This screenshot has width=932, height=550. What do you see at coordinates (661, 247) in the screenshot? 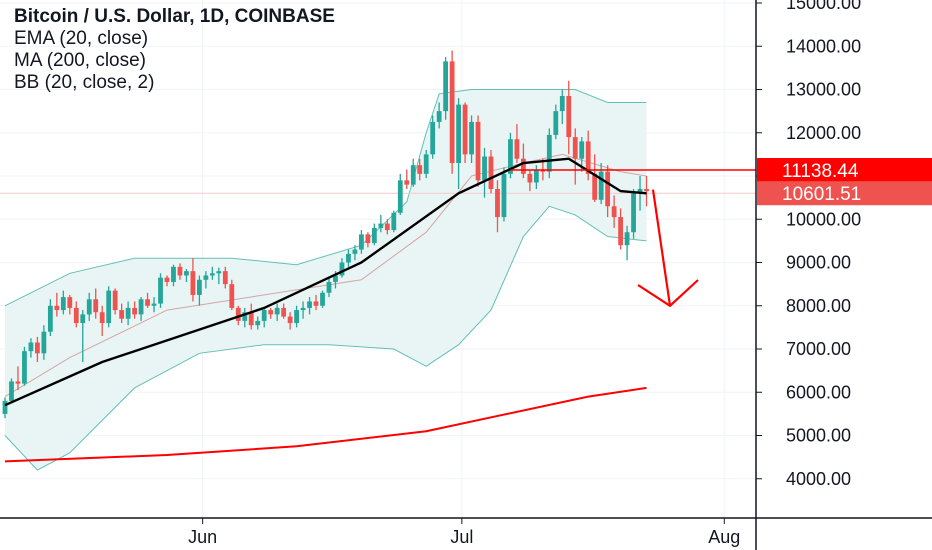
I see `arrow-shaft` at bounding box center [661, 247].